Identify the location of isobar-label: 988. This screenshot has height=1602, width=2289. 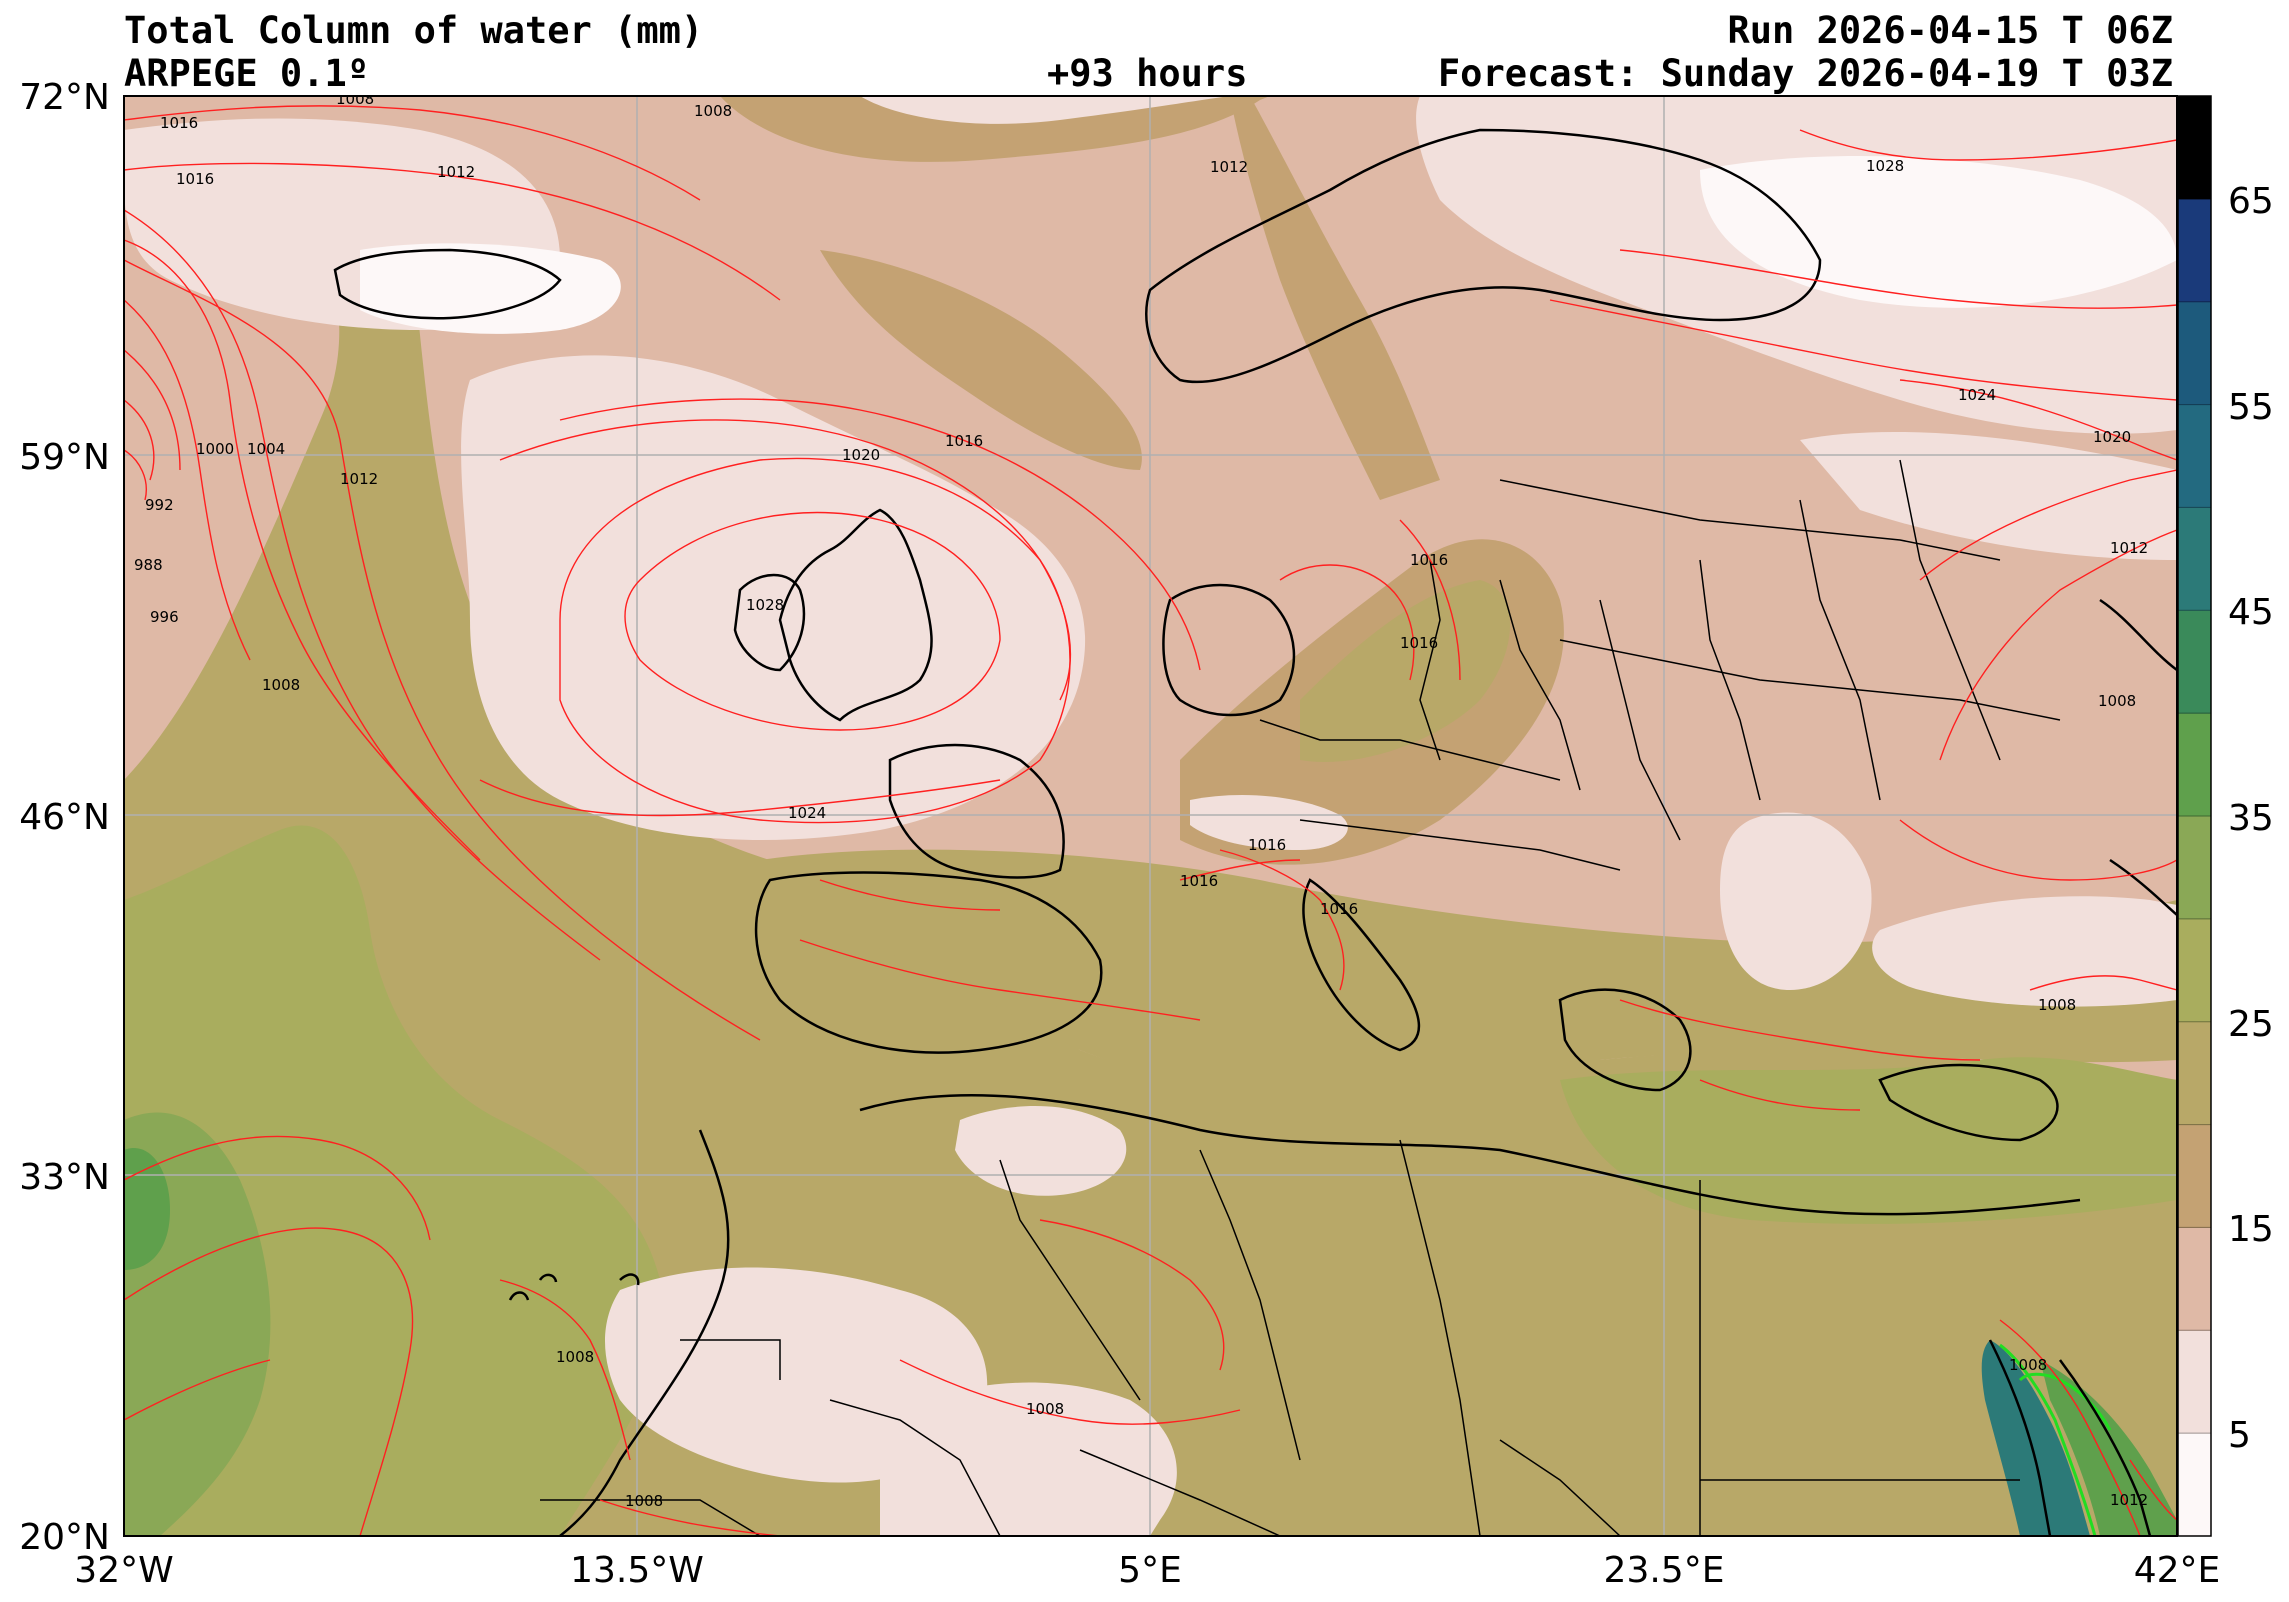
(148, 565).